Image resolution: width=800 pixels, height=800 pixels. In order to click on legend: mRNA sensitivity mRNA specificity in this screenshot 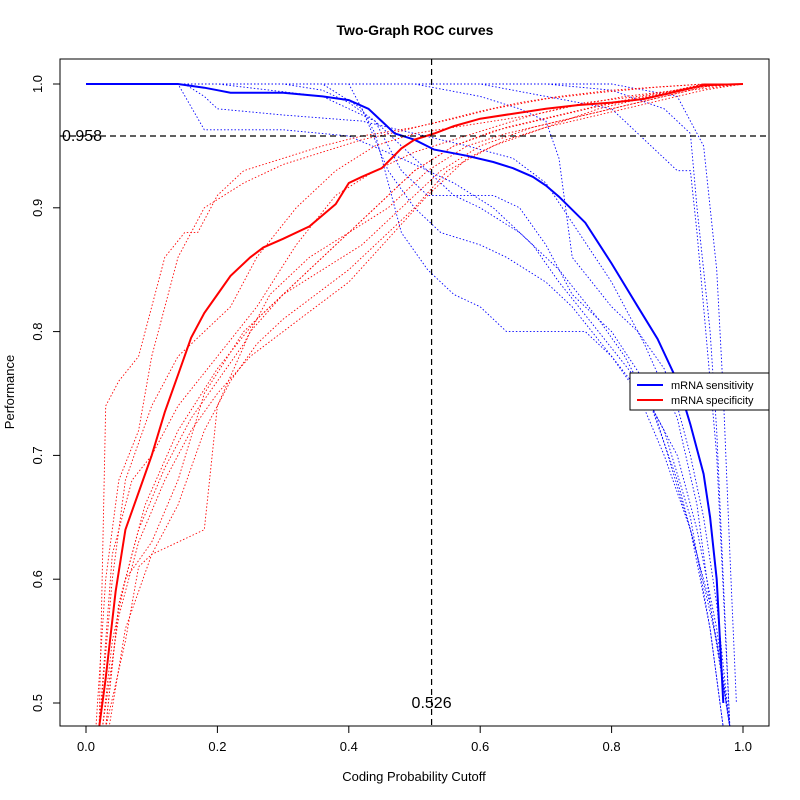, I will do `click(699, 391)`.